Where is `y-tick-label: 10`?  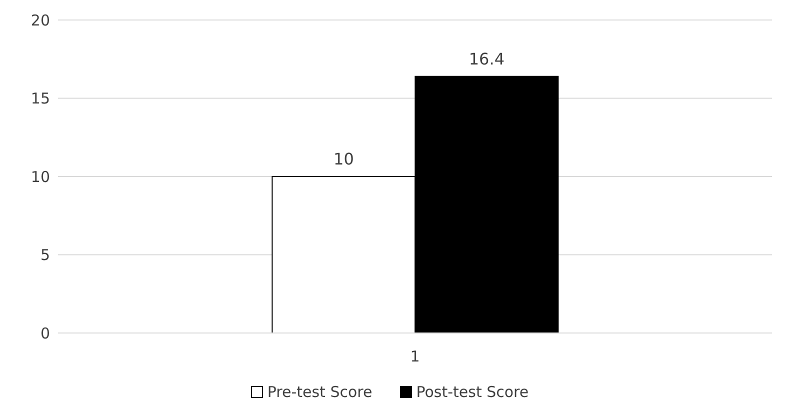 y-tick-label: 10 is located at coordinates (40, 177).